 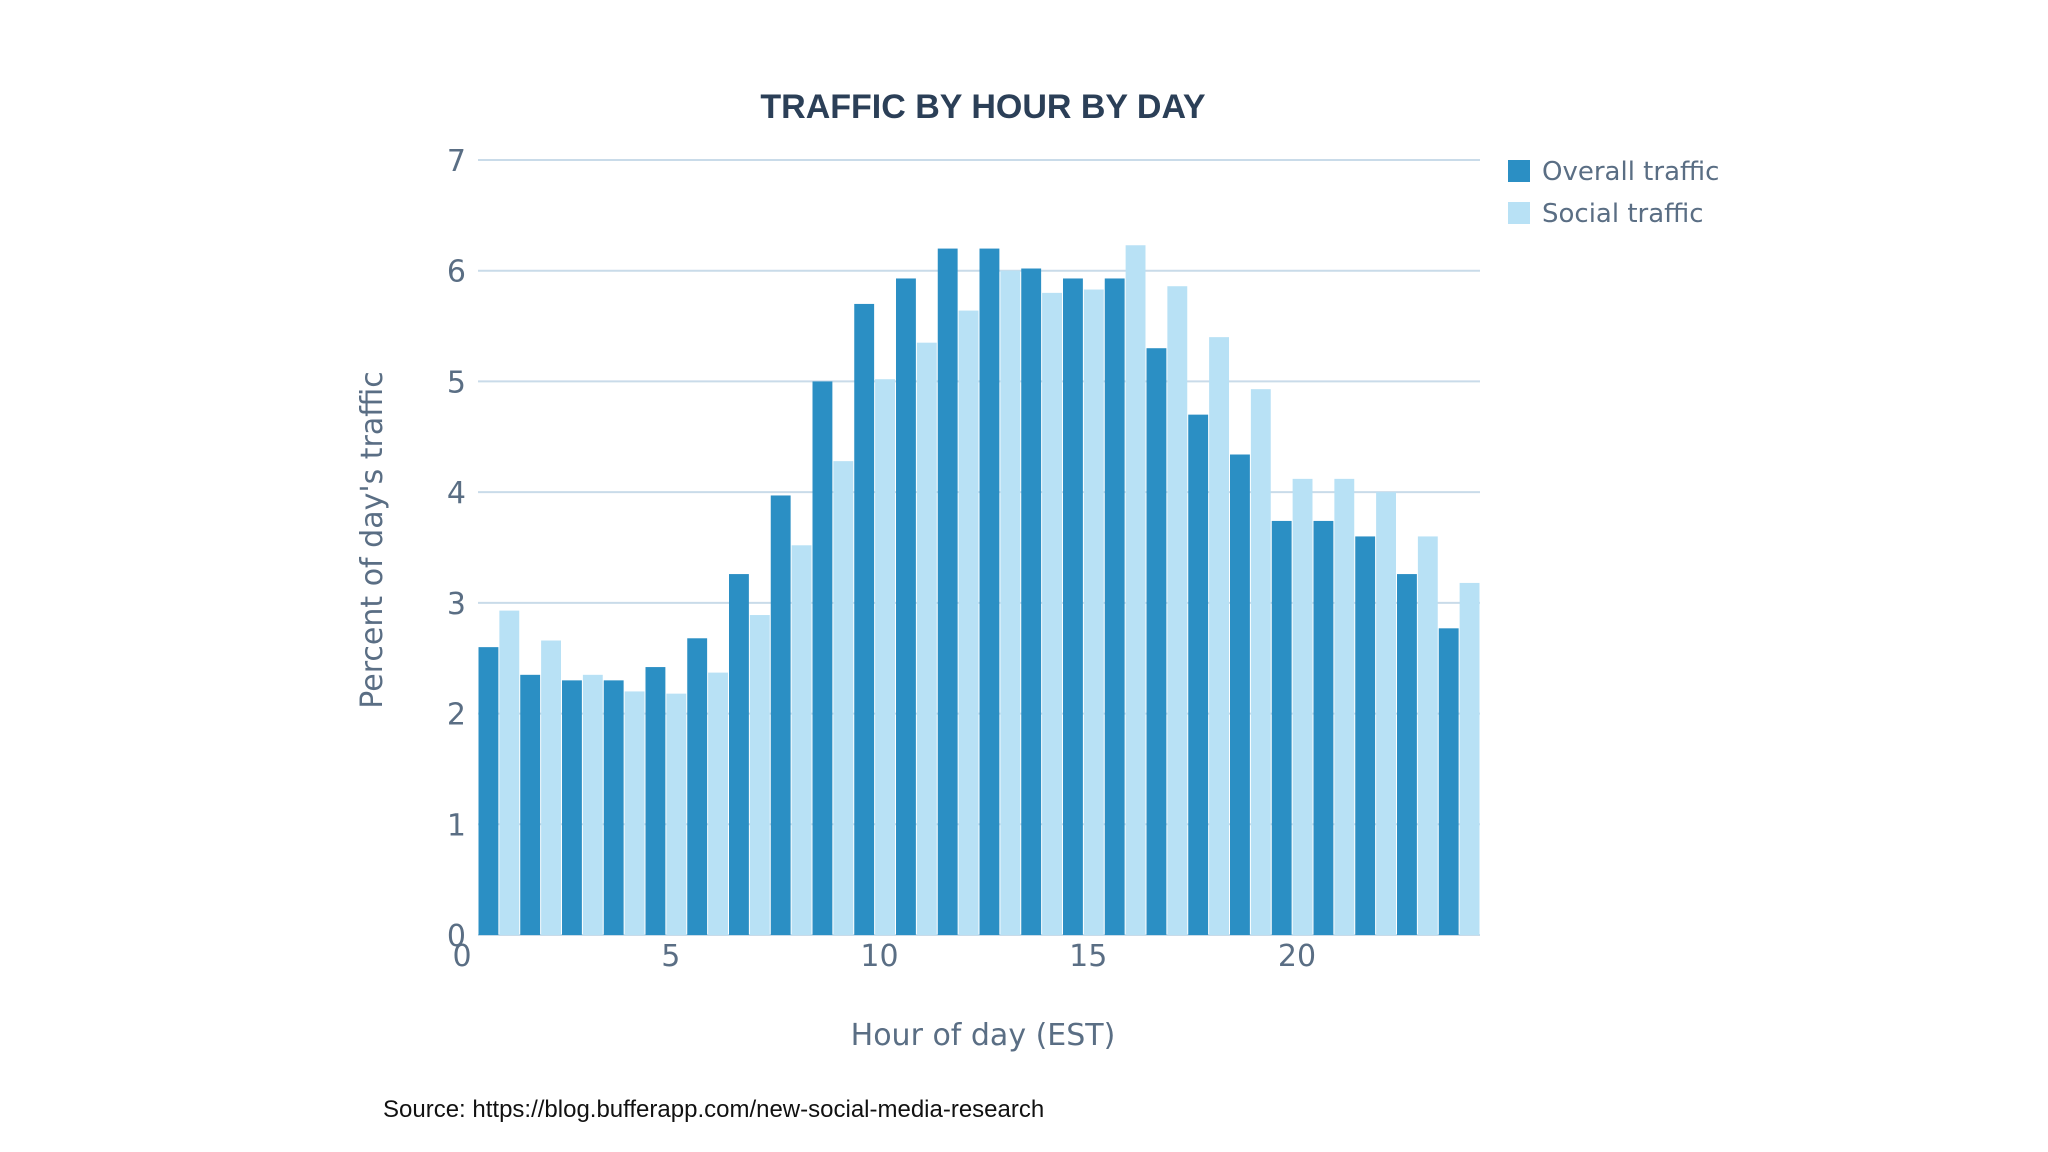 What do you see at coordinates (983, 107) in the screenshot?
I see `chart-title: TRAFFIC BY HOUR BY DAY` at bounding box center [983, 107].